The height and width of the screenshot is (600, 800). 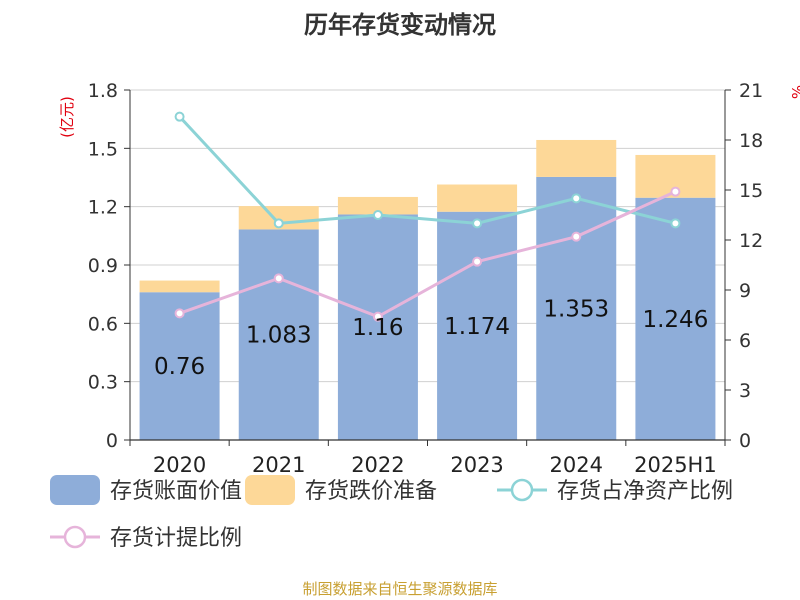 I want to click on x-tick-label: 2025H1, so click(x=675, y=465).